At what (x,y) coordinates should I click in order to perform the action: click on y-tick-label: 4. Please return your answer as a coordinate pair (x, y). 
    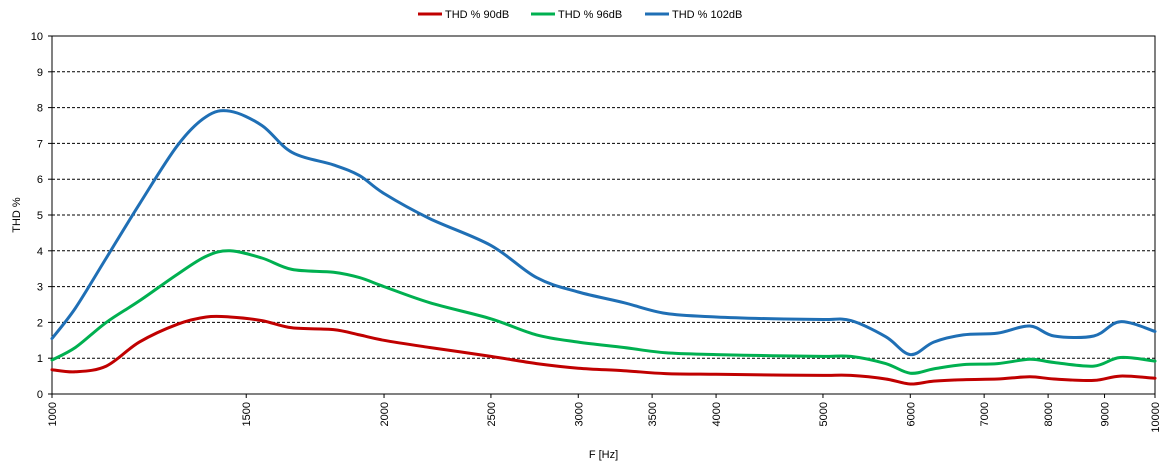
    Looking at the image, I should click on (40, 252).